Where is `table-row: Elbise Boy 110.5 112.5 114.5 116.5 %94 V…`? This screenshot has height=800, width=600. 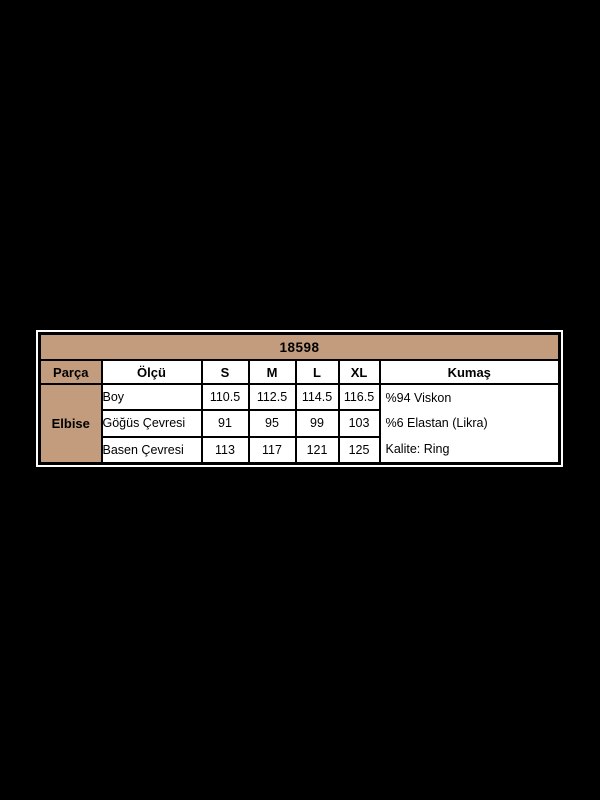
table-row: Elbise Boy 110.5 112.5 114.5 116.5 %94 V… is located at coordinates (299, 423).